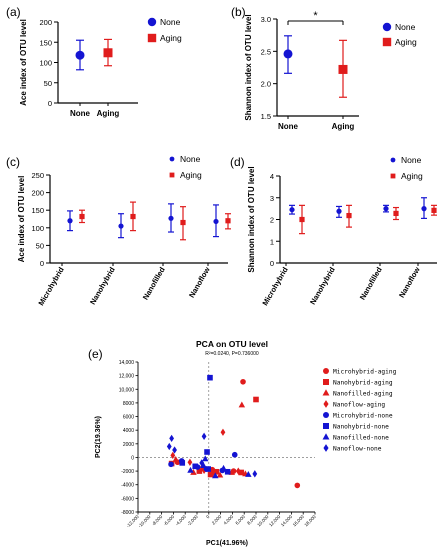 The height and width of the screenshot is (550, 437). Describe the element at coordinates (128, 404) in the screenshot. I see `y-tick-label: 8000` at that location.